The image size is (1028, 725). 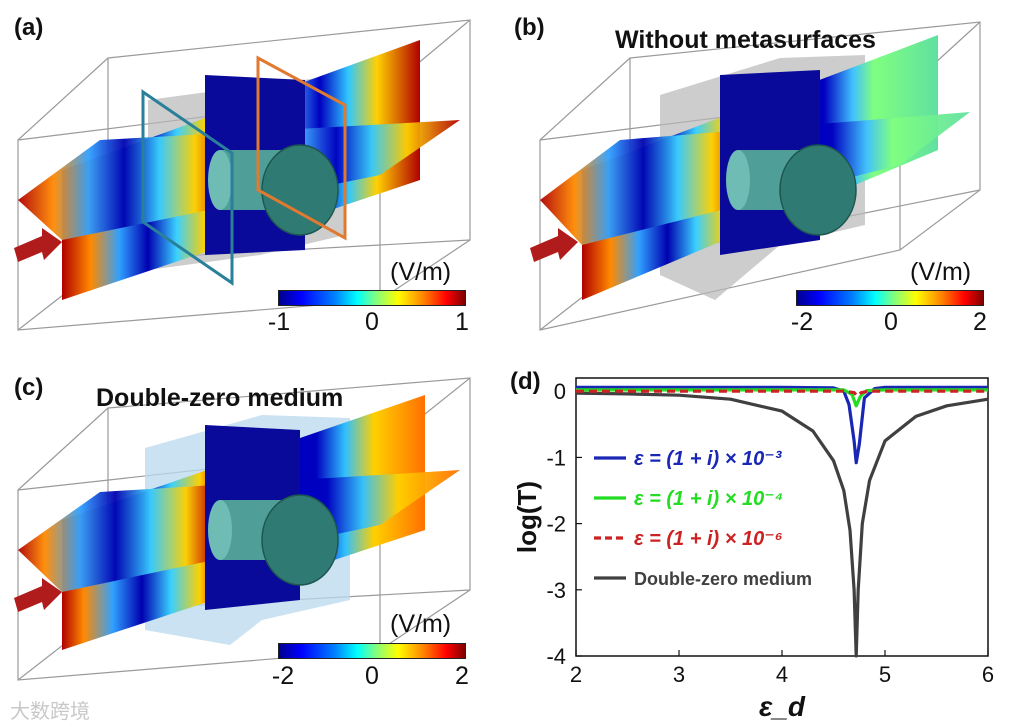 I want to click on cylinder-object-c, so click(x=273, y=540).